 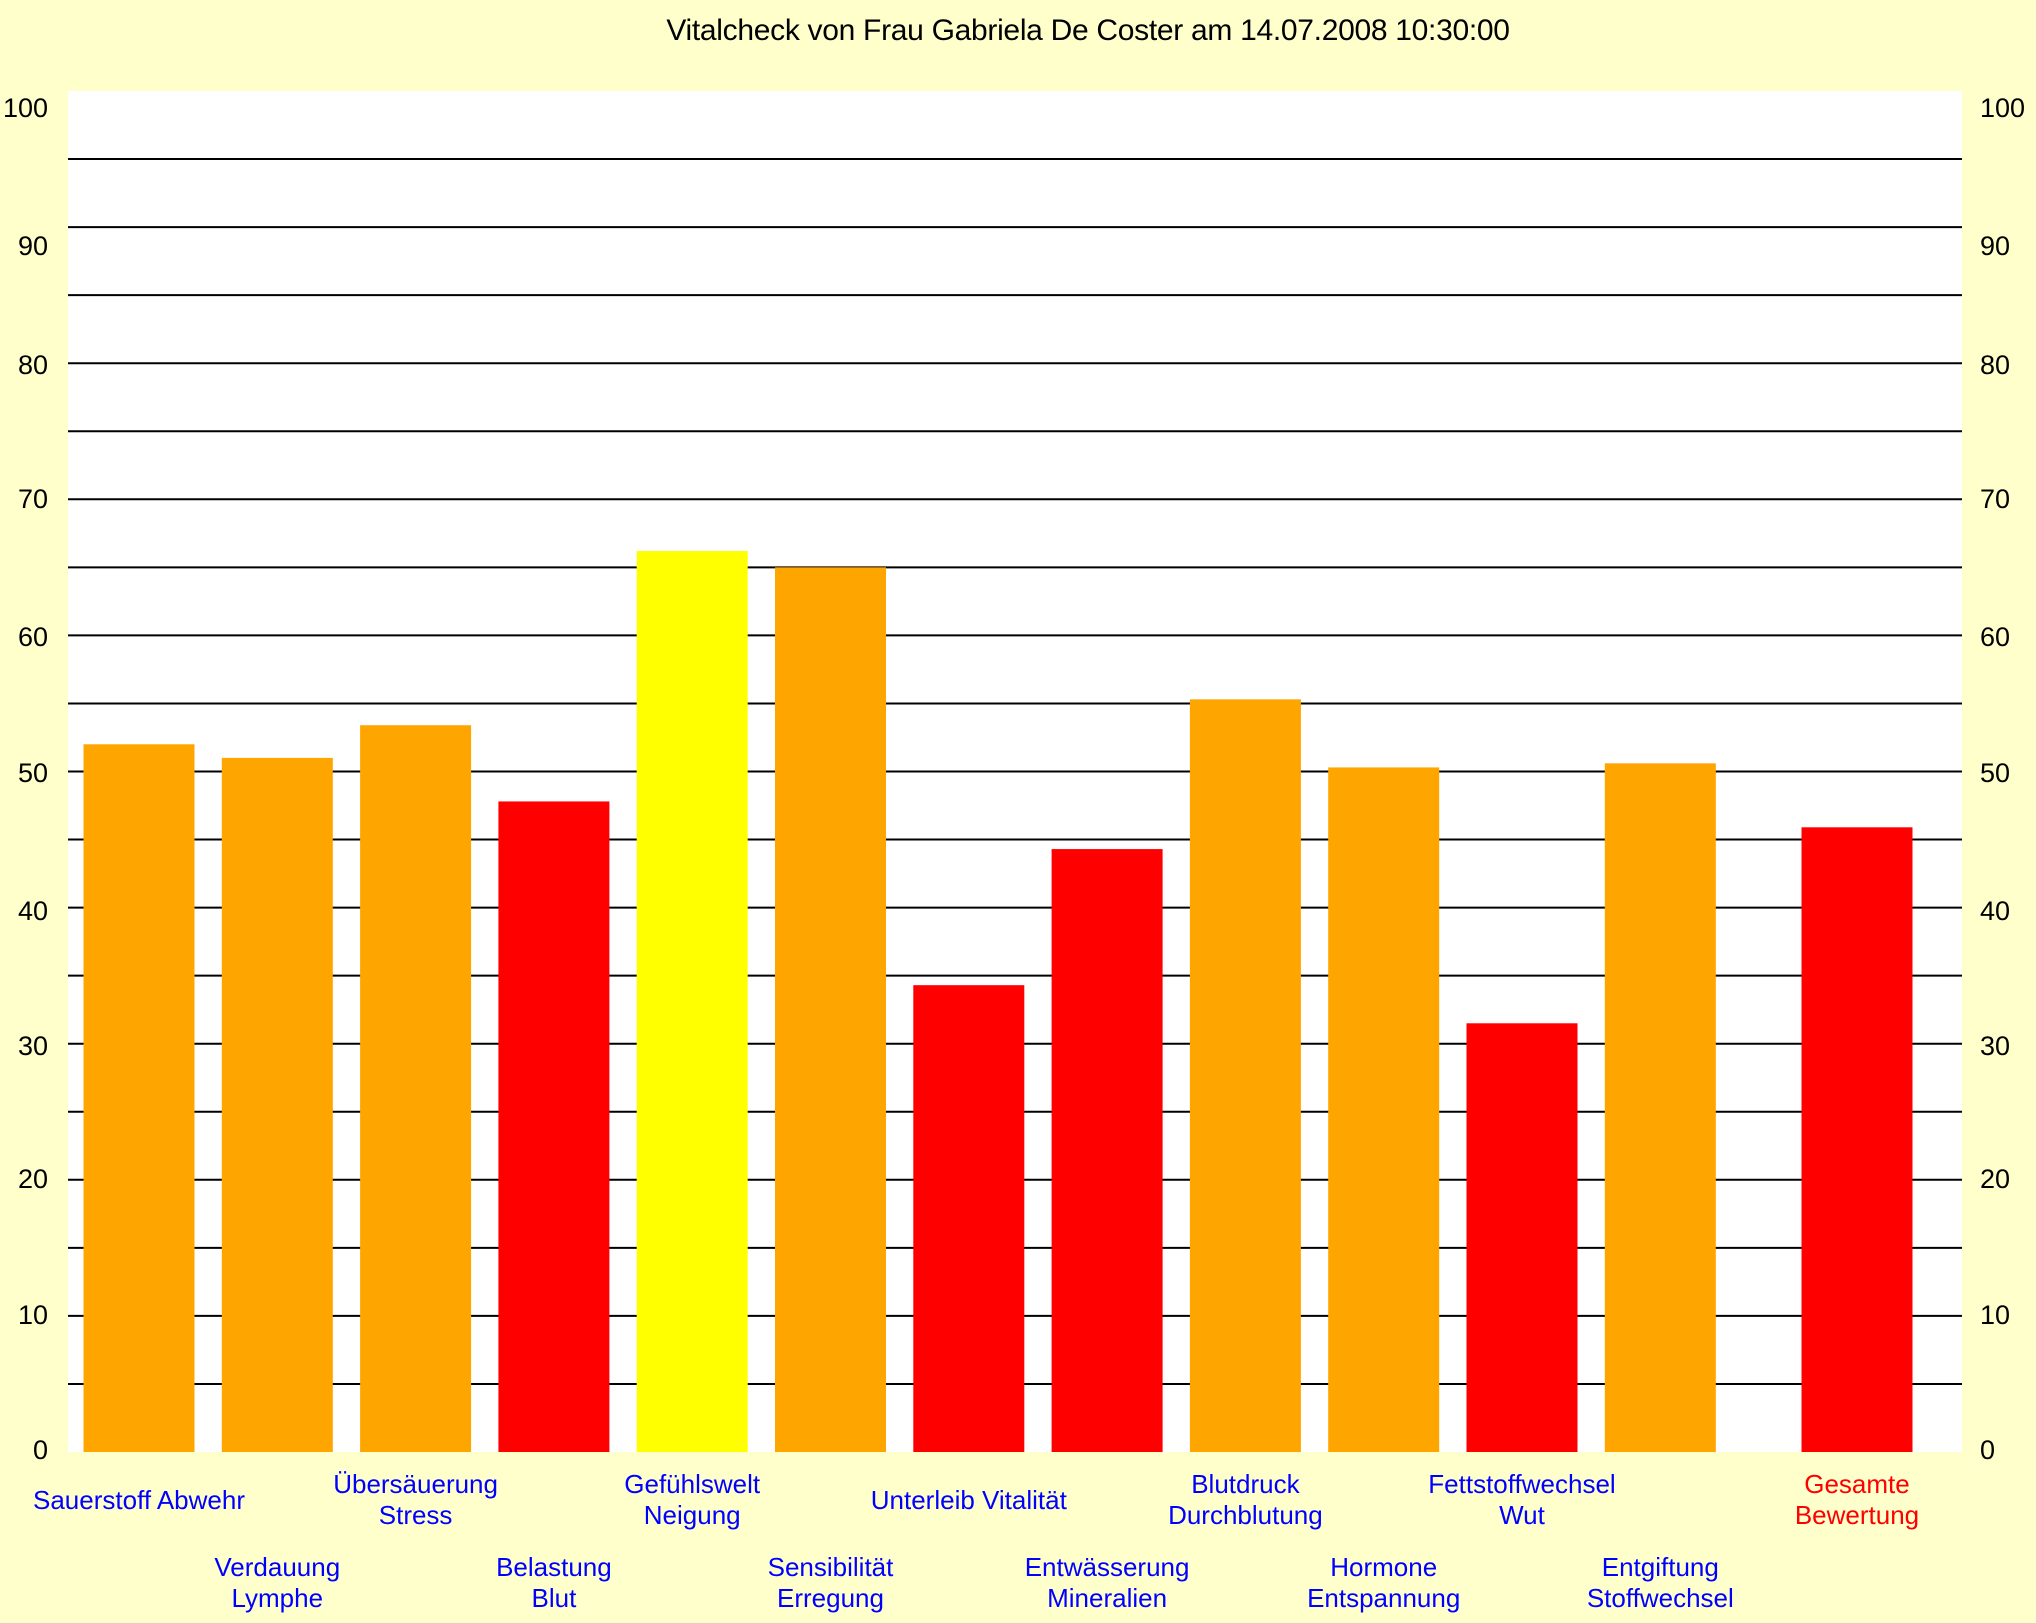 I want to click on category-label: Blutdruck Durchblutung, so click(x=1245, y=1499).